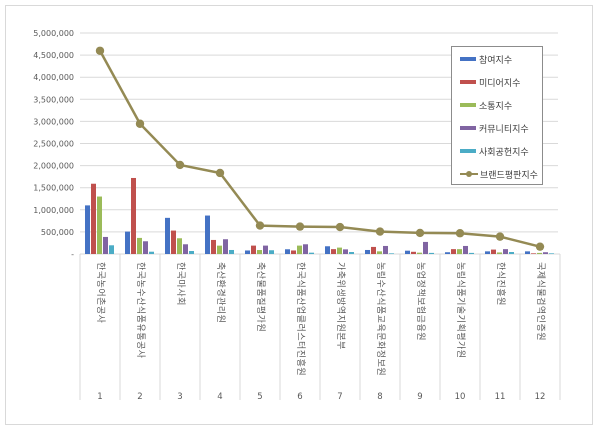 Image resolution: width=600 pixels, height=431 pixels. Describe the element at coordinates (504, 152) in the screenshot. I see `legend-label: 사회공헌지수` at that location.